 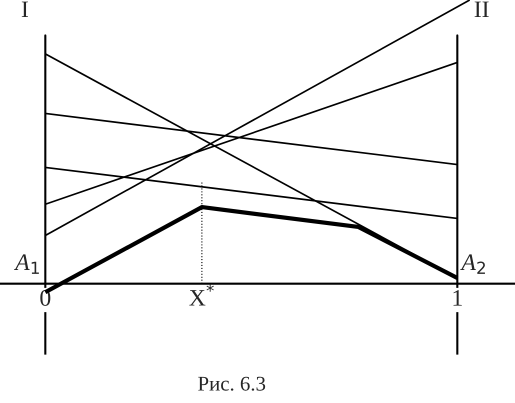 What do you see at coordinates (481, 10) in the screenshot?
I see `ref-line-label: II` at bounding box center [481, 10].